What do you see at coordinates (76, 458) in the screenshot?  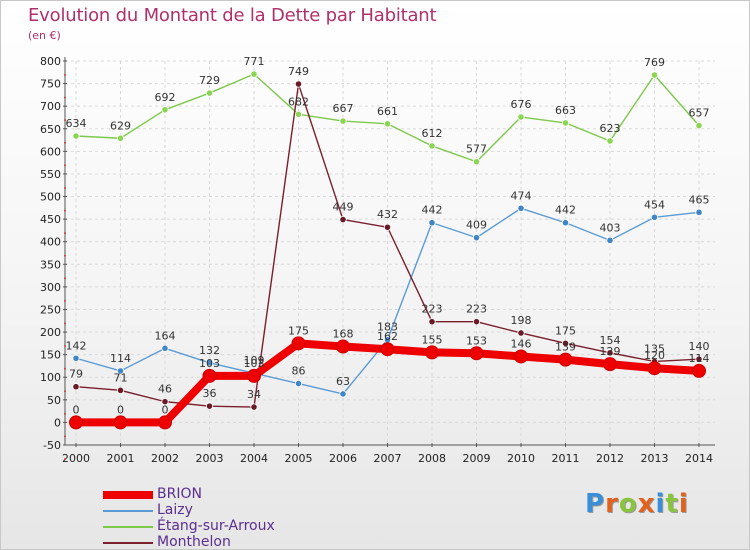 I see `x-tick-label: 2000` at bounding box center [76, 458].